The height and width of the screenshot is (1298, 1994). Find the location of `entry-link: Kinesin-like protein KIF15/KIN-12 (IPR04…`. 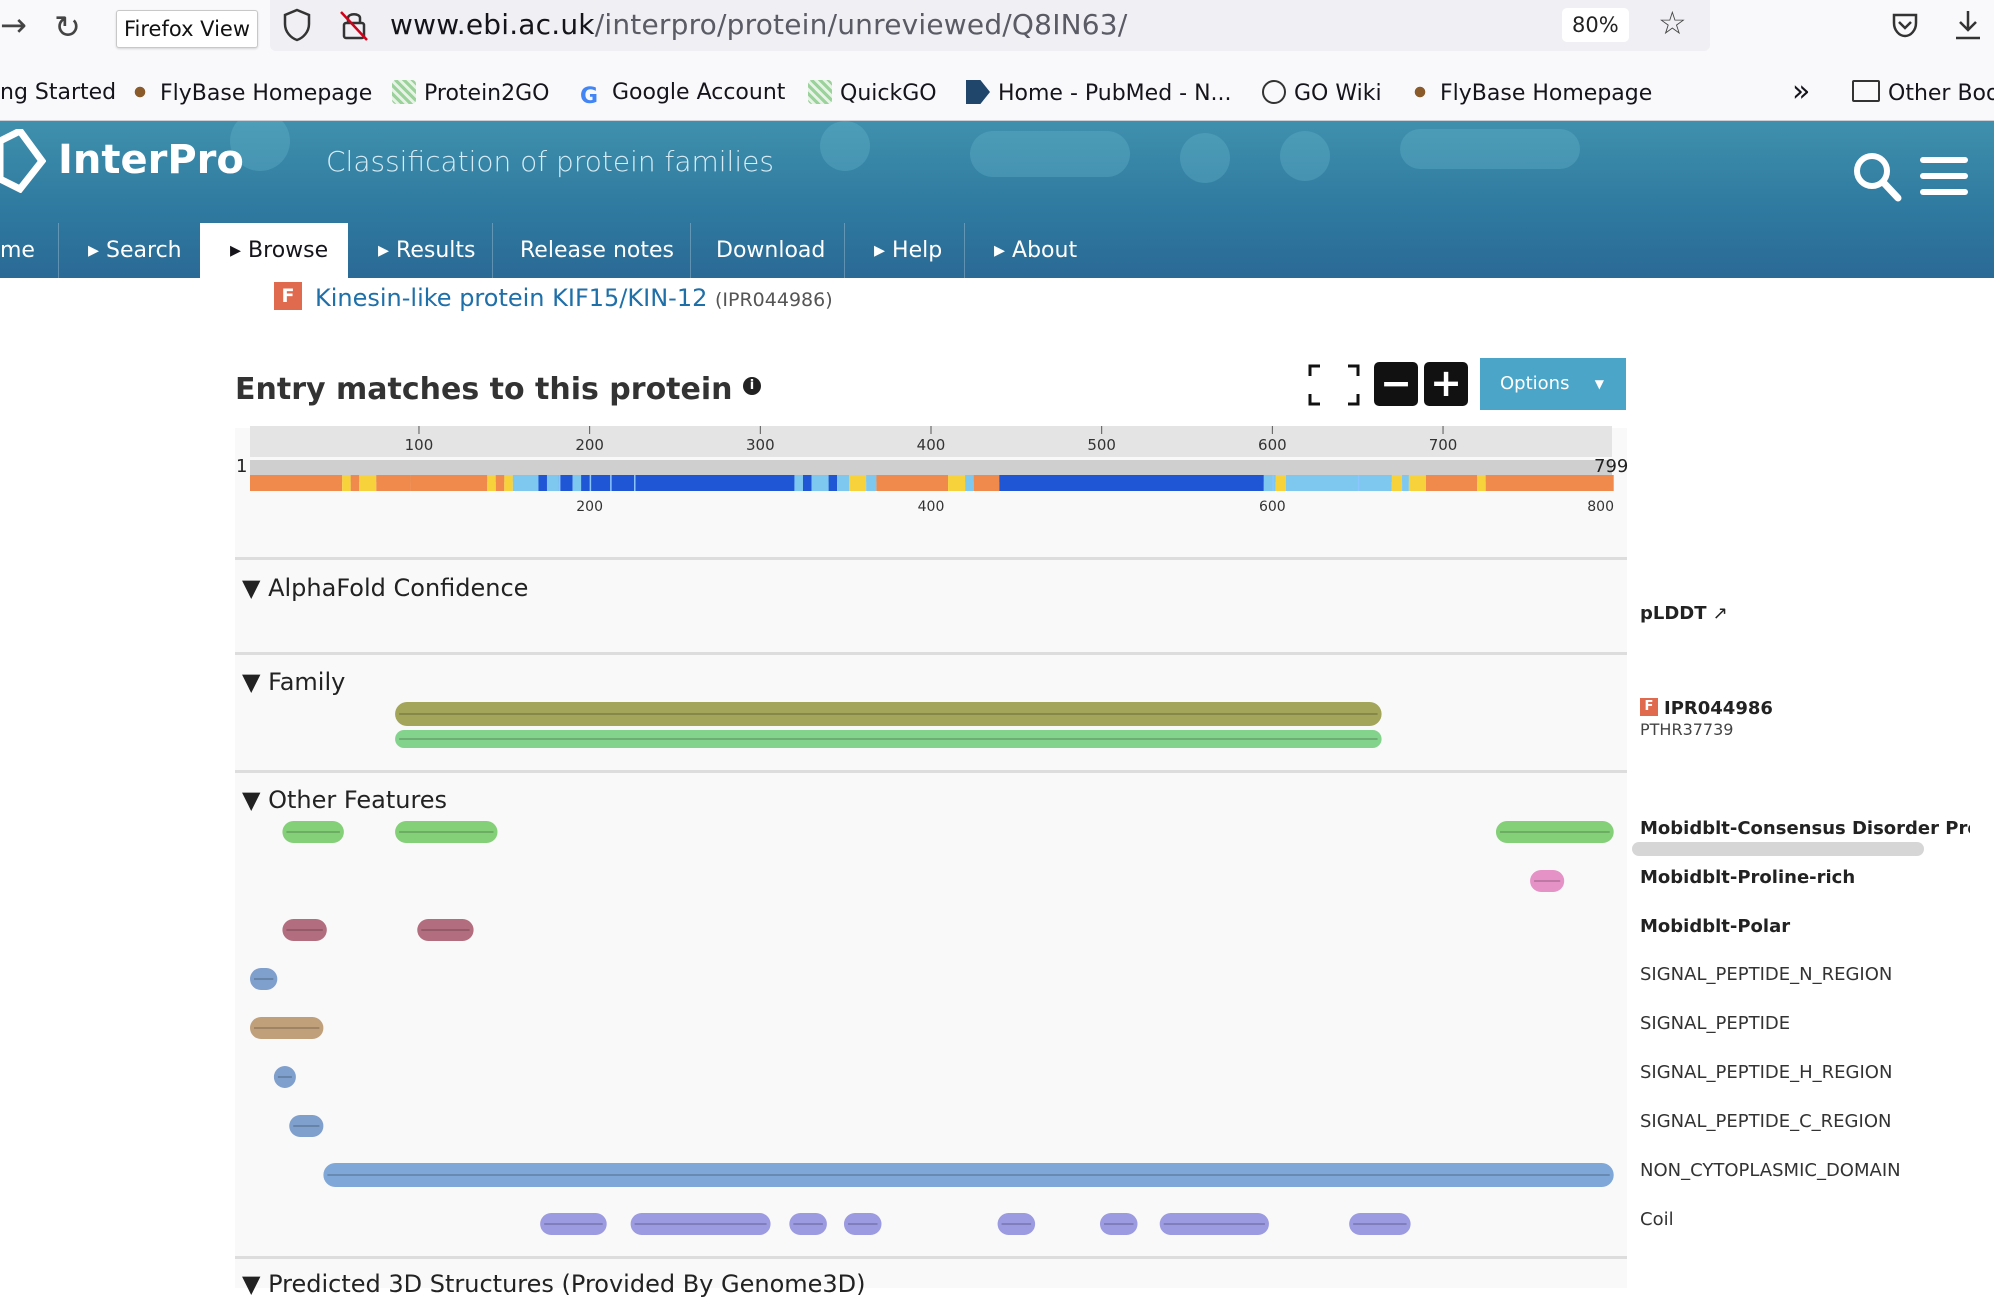

entry-link: Kinesin-like protein KIF15/KIN-12 (IPR04… is located at coordinates (574, 298).